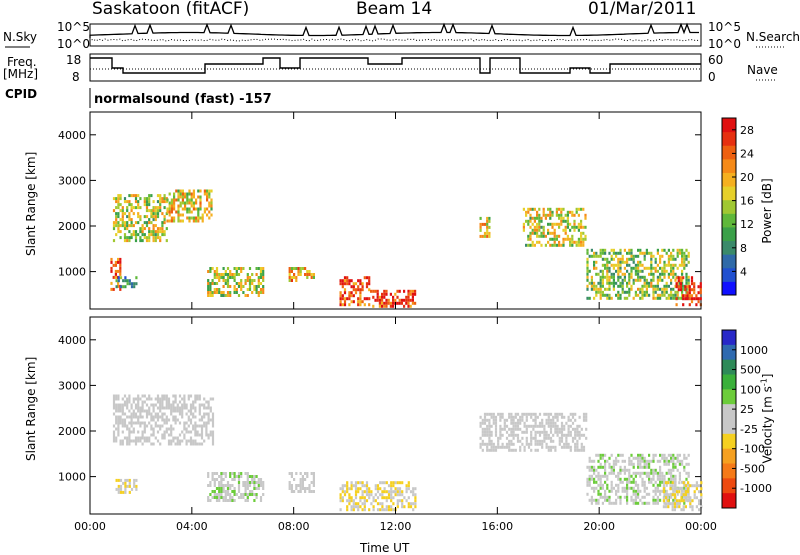  I want to click on x-tick-label: 00:00, so click(90, 526).